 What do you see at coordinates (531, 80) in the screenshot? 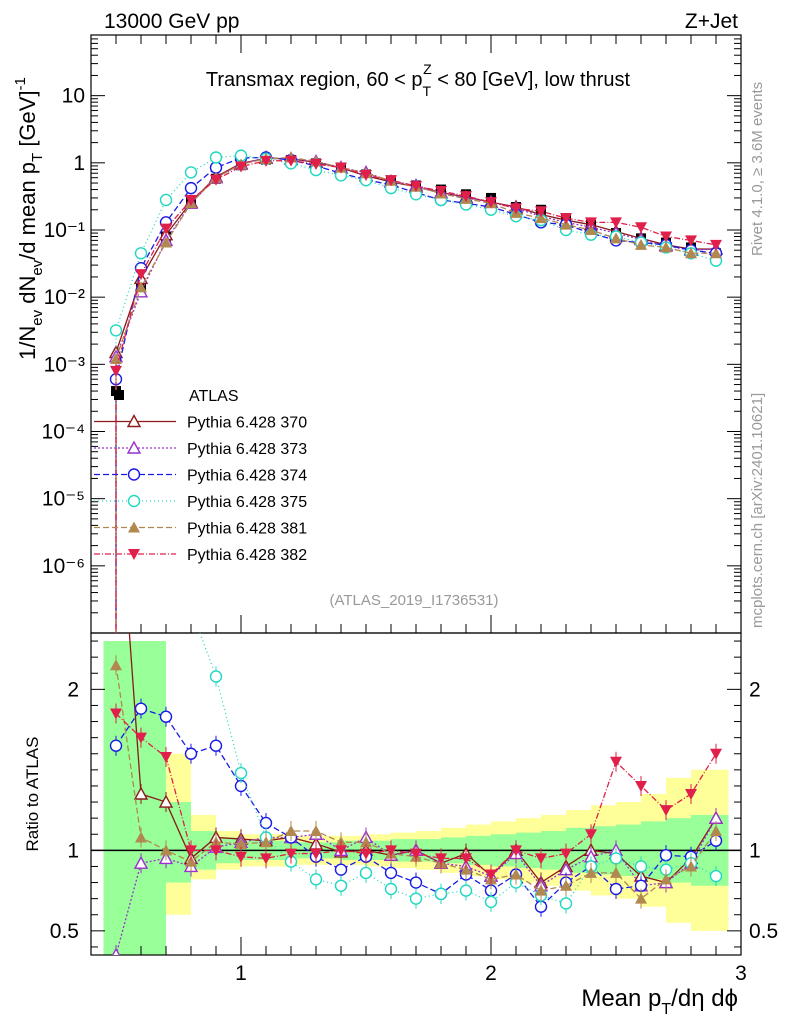
I see `main-title-part2: < 80 [GeV], low thrust` at bounding box center [531, 80].